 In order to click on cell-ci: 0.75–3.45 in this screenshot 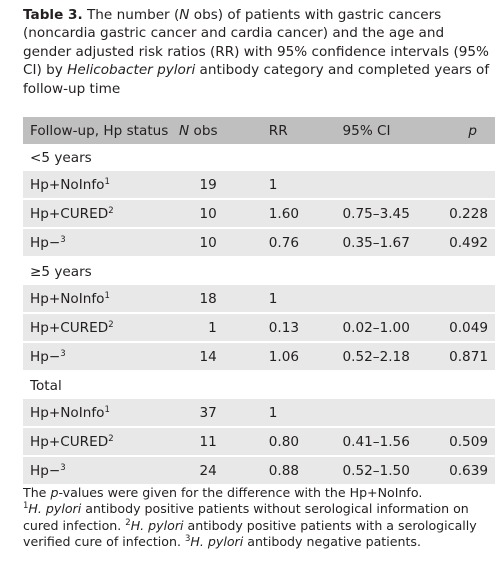, I will do `click(365, 214)`.